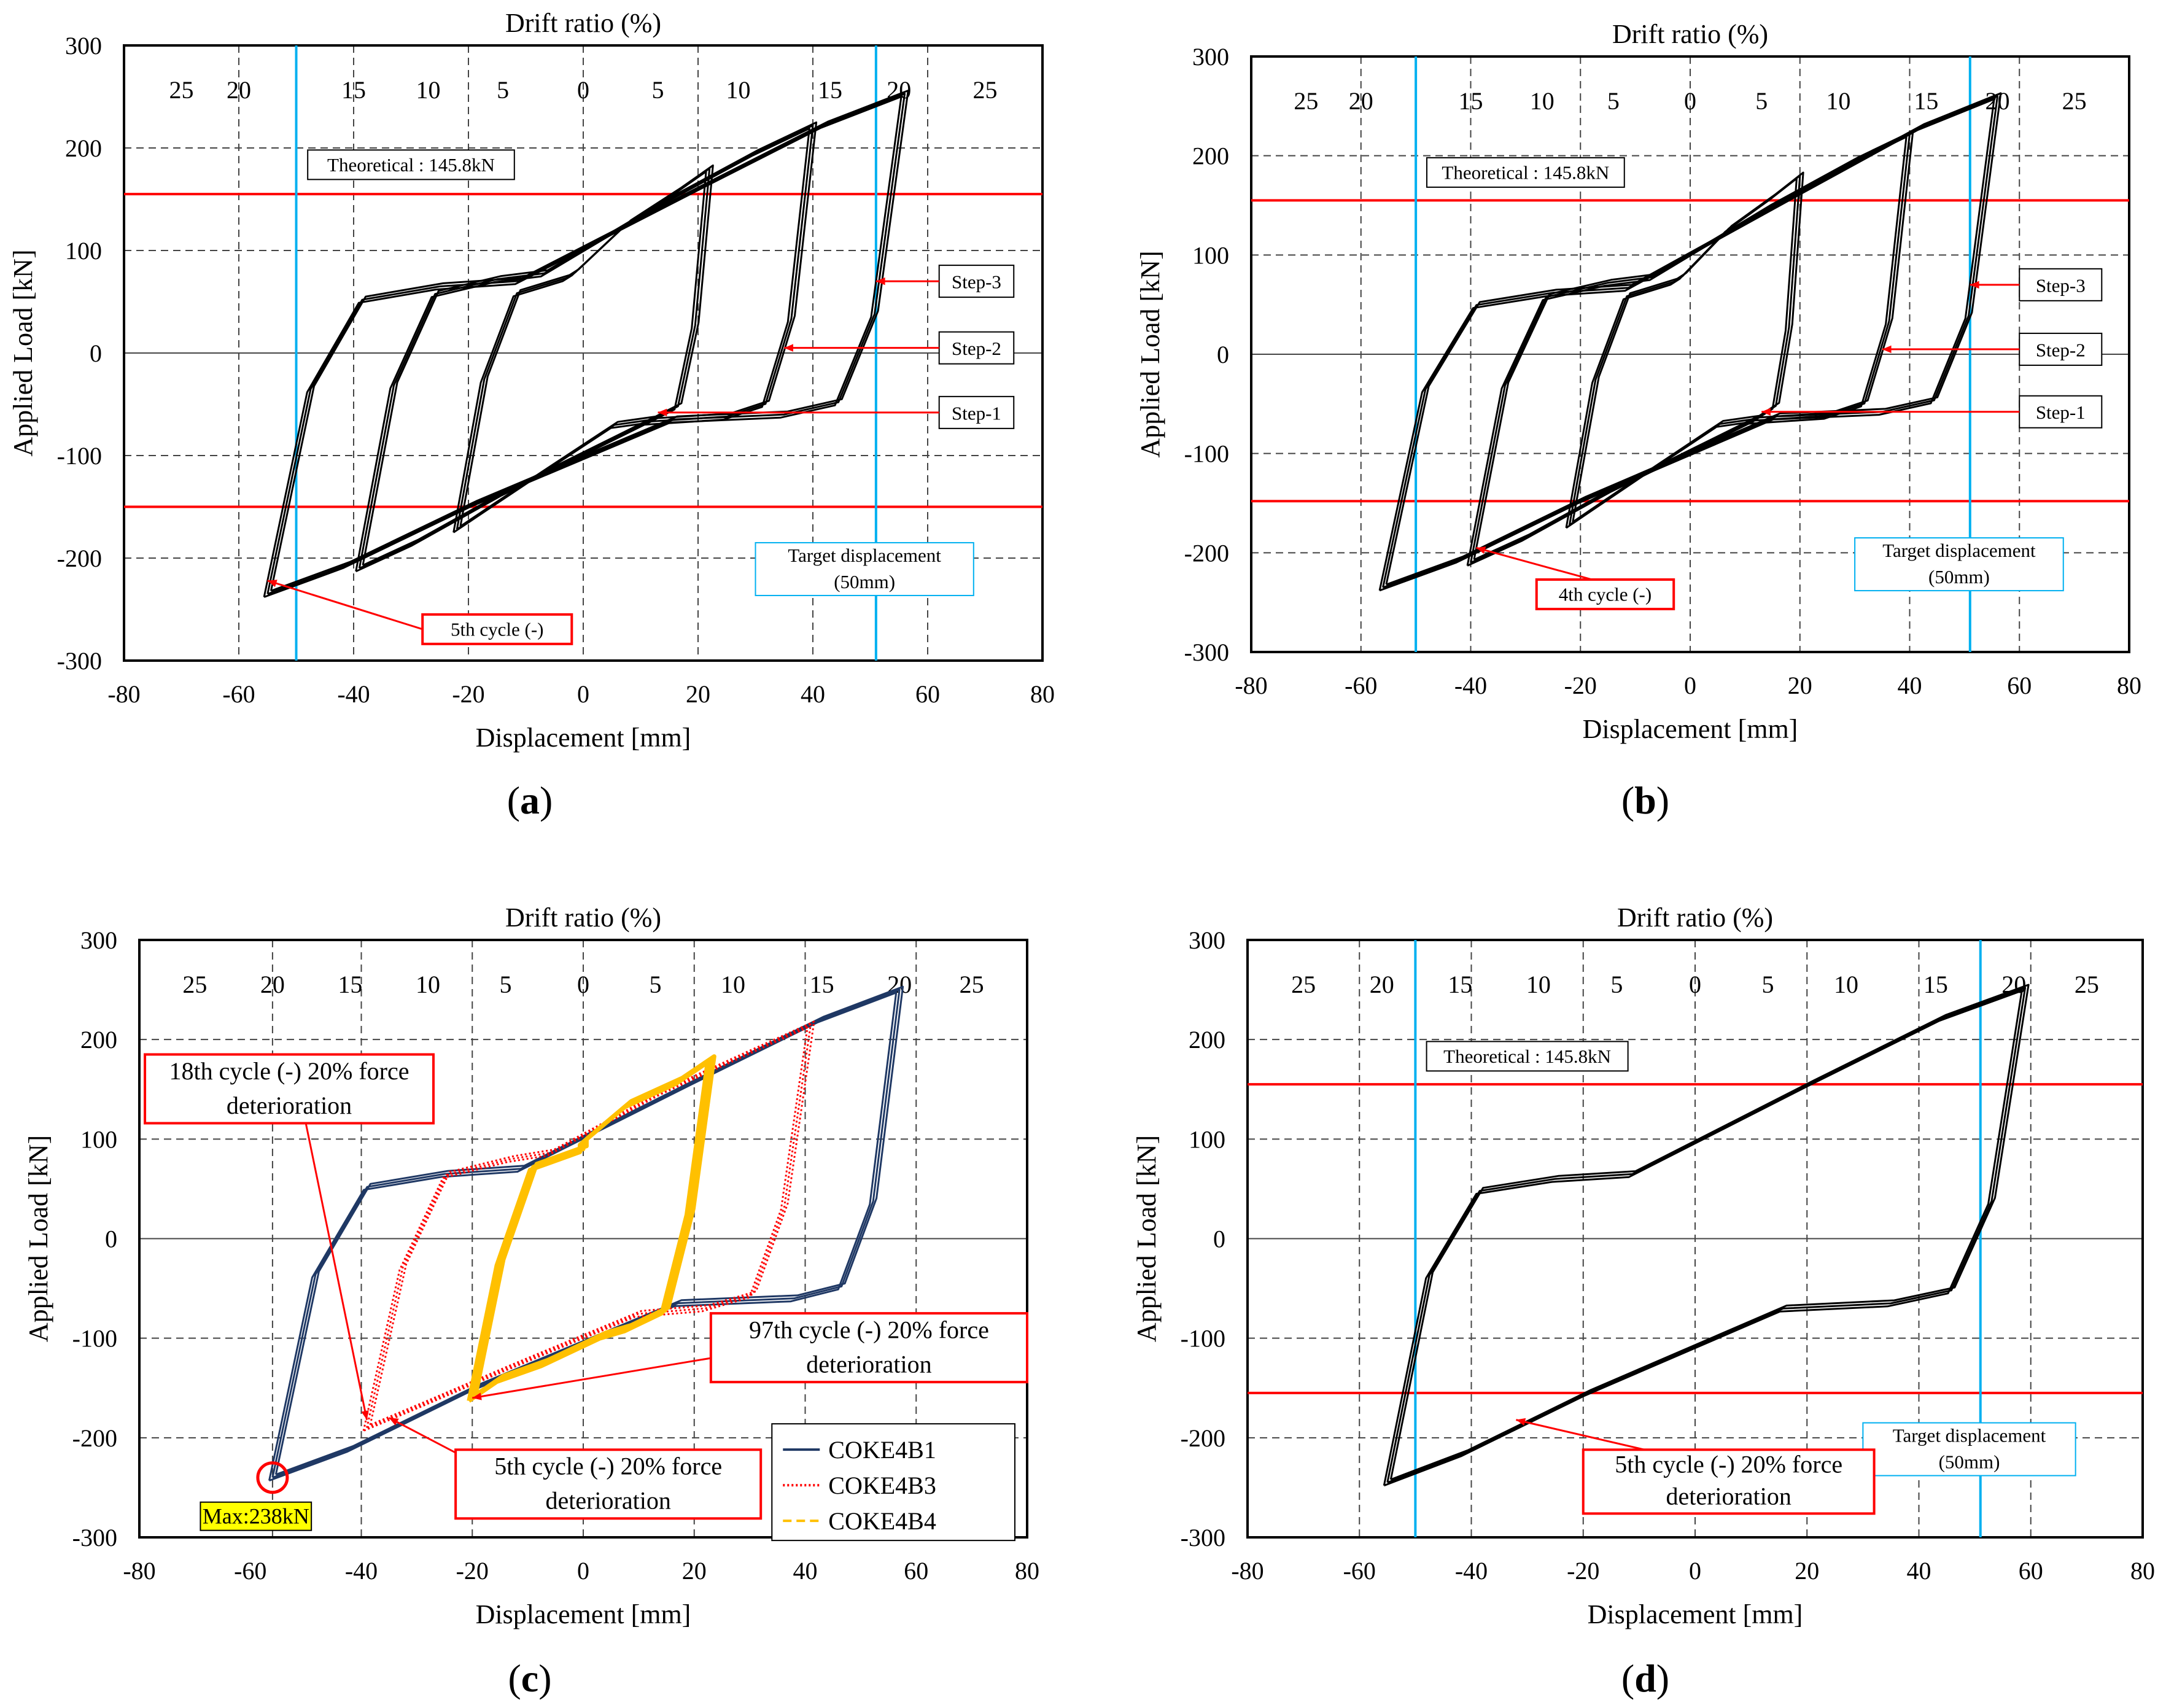 The width and height of the screenshot is (2166, 1708). What do you see at coordinates (868, 1364) in the screenshot?
I see `annotation-97th-text: deterioration` at bounding box center [868, 1364].